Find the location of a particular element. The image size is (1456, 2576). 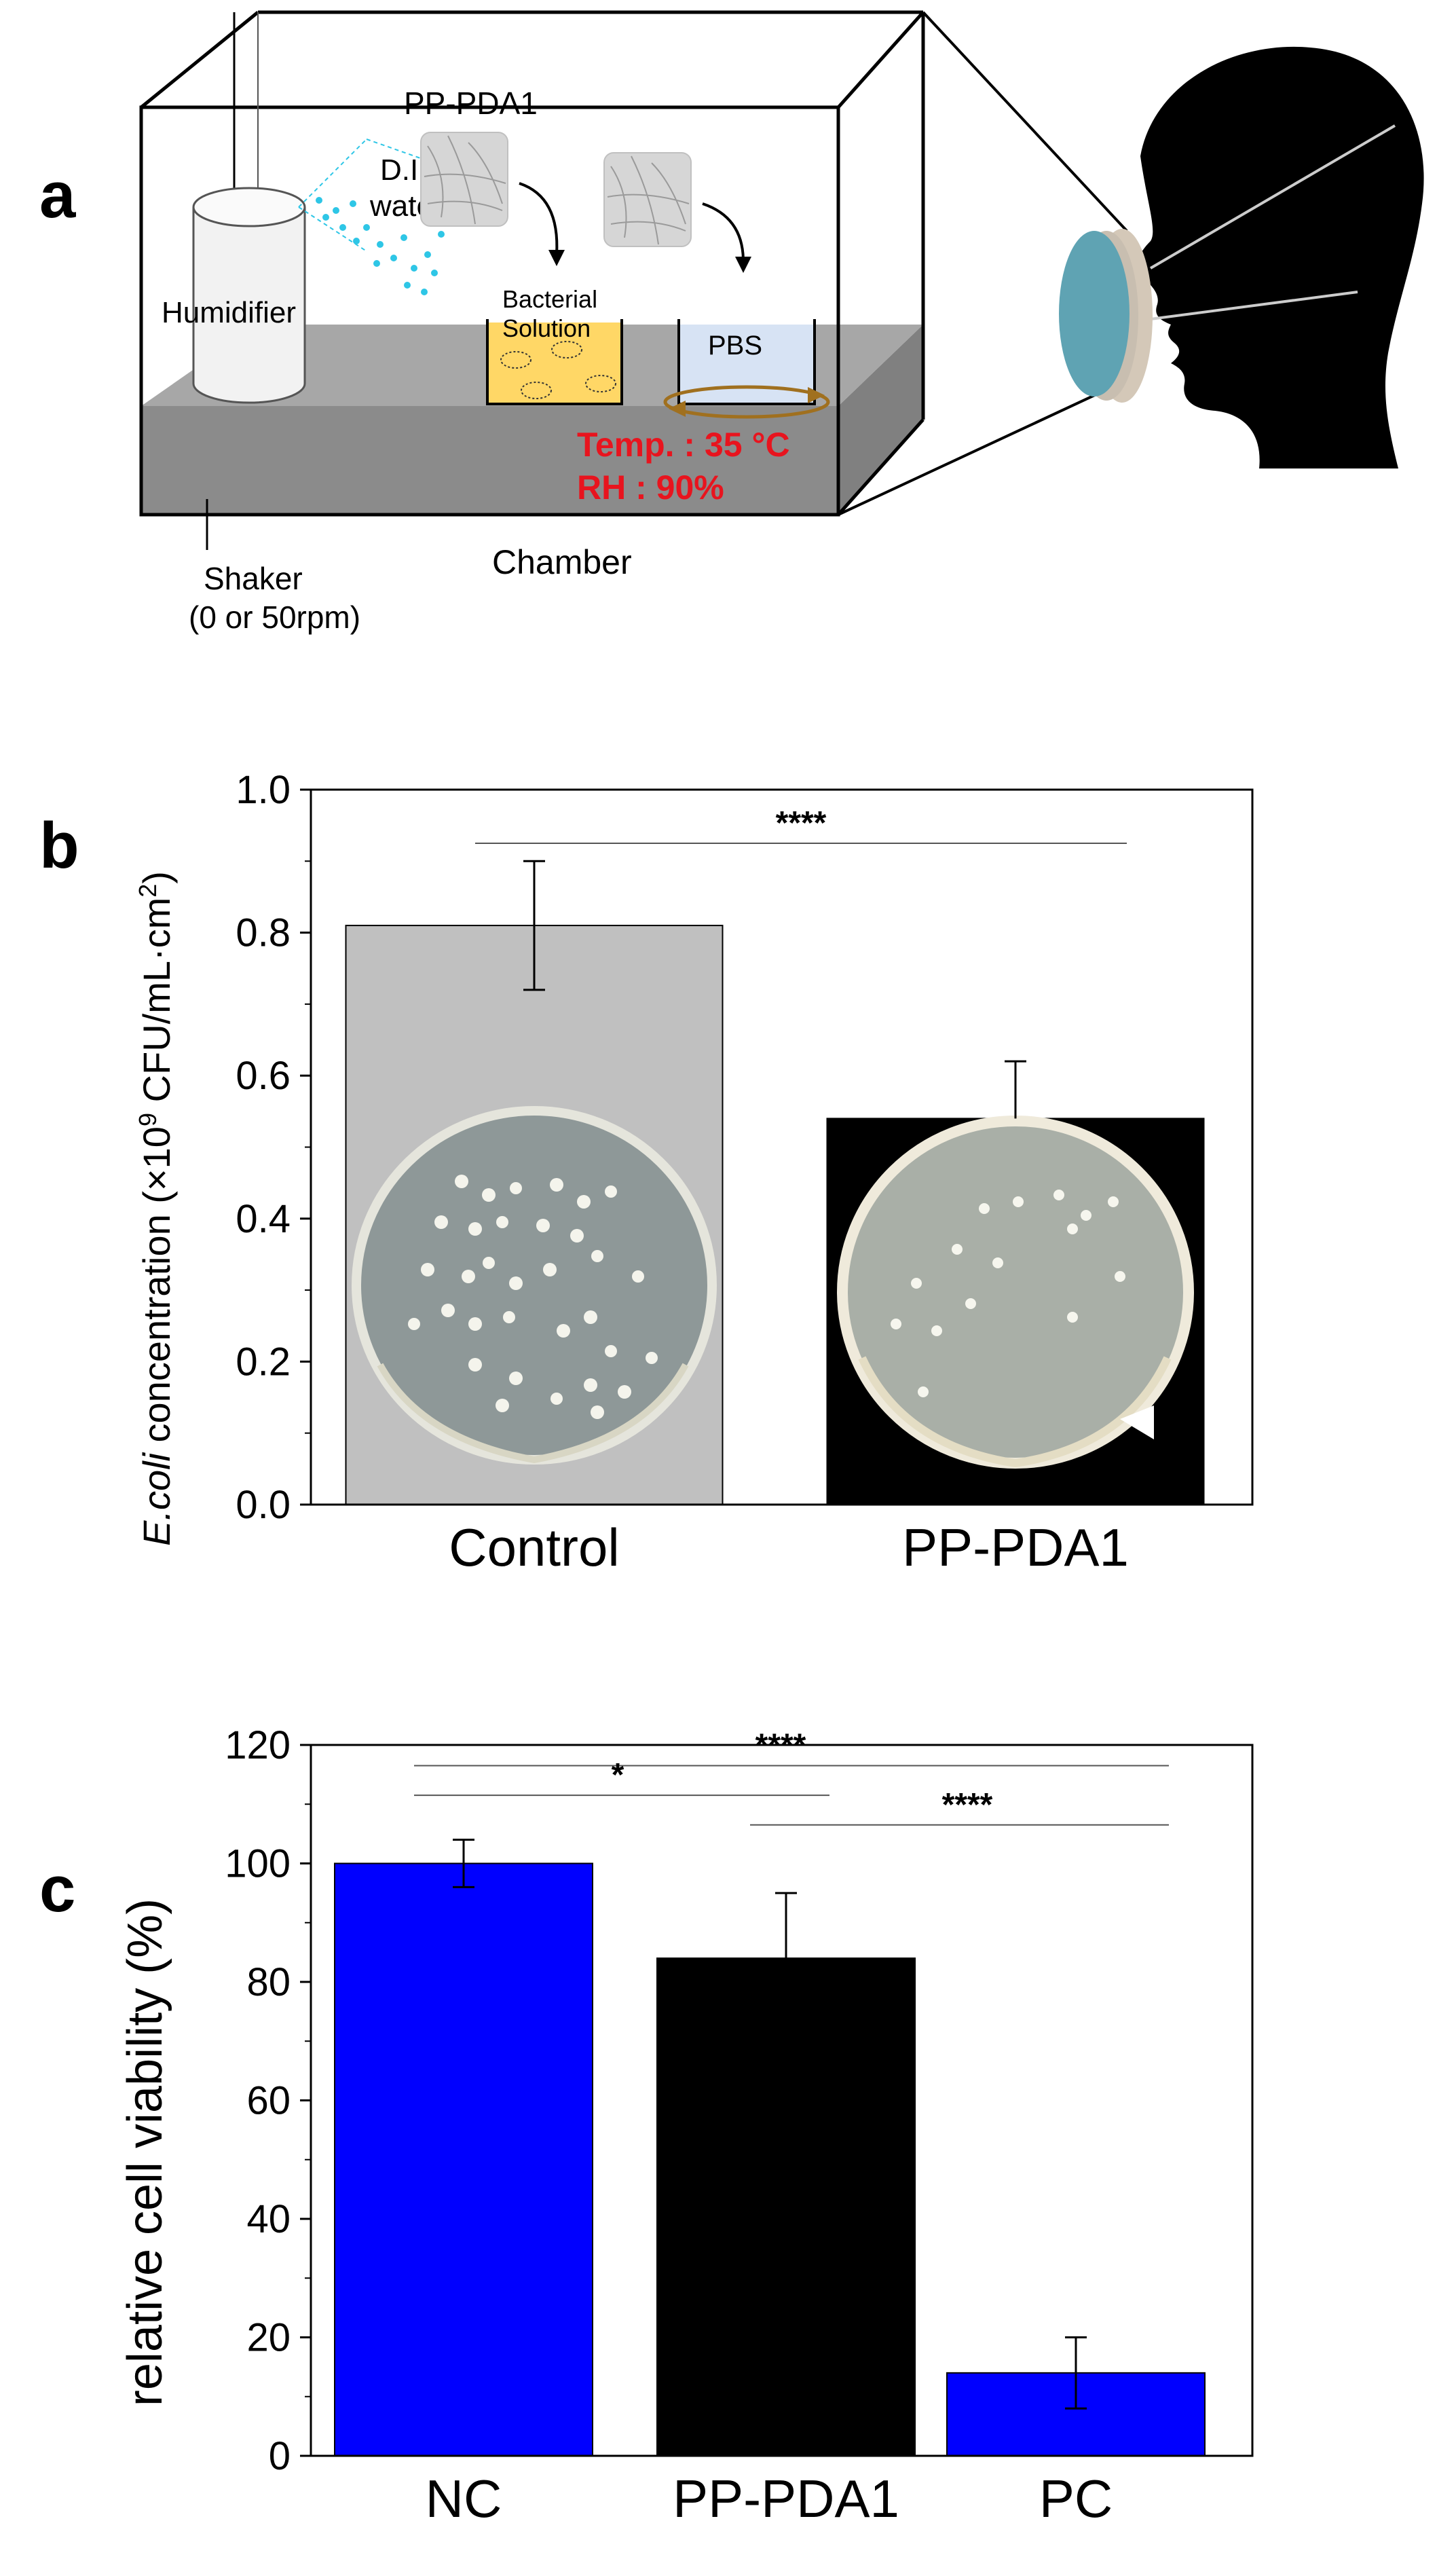

c-category-pp-pda1: PP-PDA1 is located at coordinates (786, 2498).